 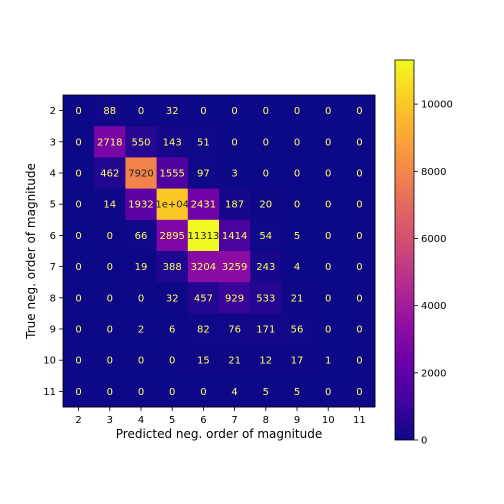 What do you see at coordinates (433, 273) in the screenshot?
I see `colorbar-ticks: 0 2000 4000 6000 8000 10000` at bounding box center [433, 273].